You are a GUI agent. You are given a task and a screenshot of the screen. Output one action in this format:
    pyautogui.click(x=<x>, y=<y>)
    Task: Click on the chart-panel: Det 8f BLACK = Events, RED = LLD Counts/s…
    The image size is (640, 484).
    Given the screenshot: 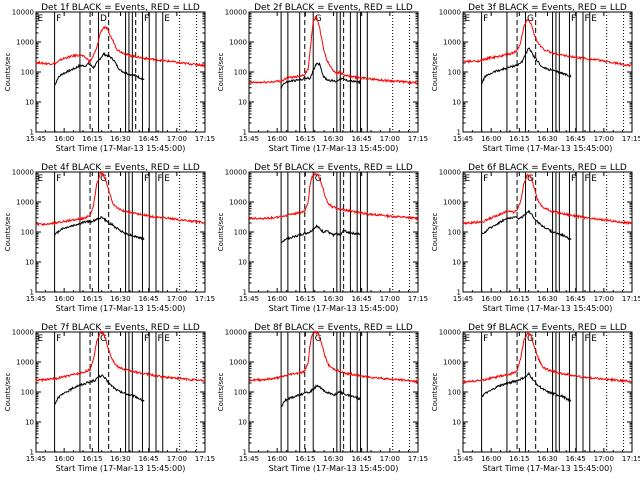 What is the action you would take?
    pyautogui.click(x=322, y=398)
    